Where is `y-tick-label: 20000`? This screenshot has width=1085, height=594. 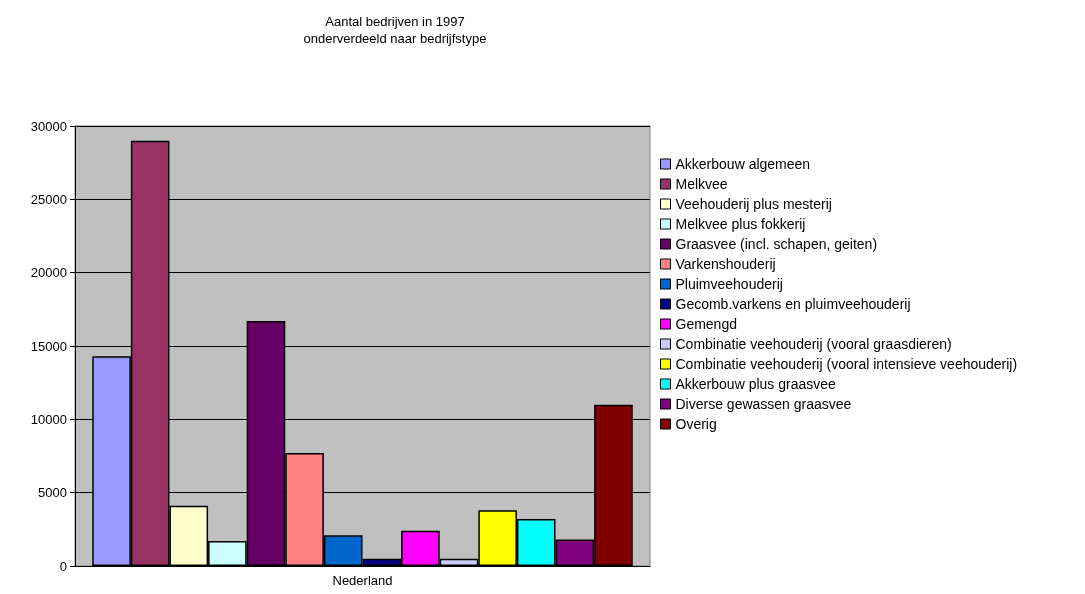
y-tick-label: 20000 is located at coordinates (48, 273).